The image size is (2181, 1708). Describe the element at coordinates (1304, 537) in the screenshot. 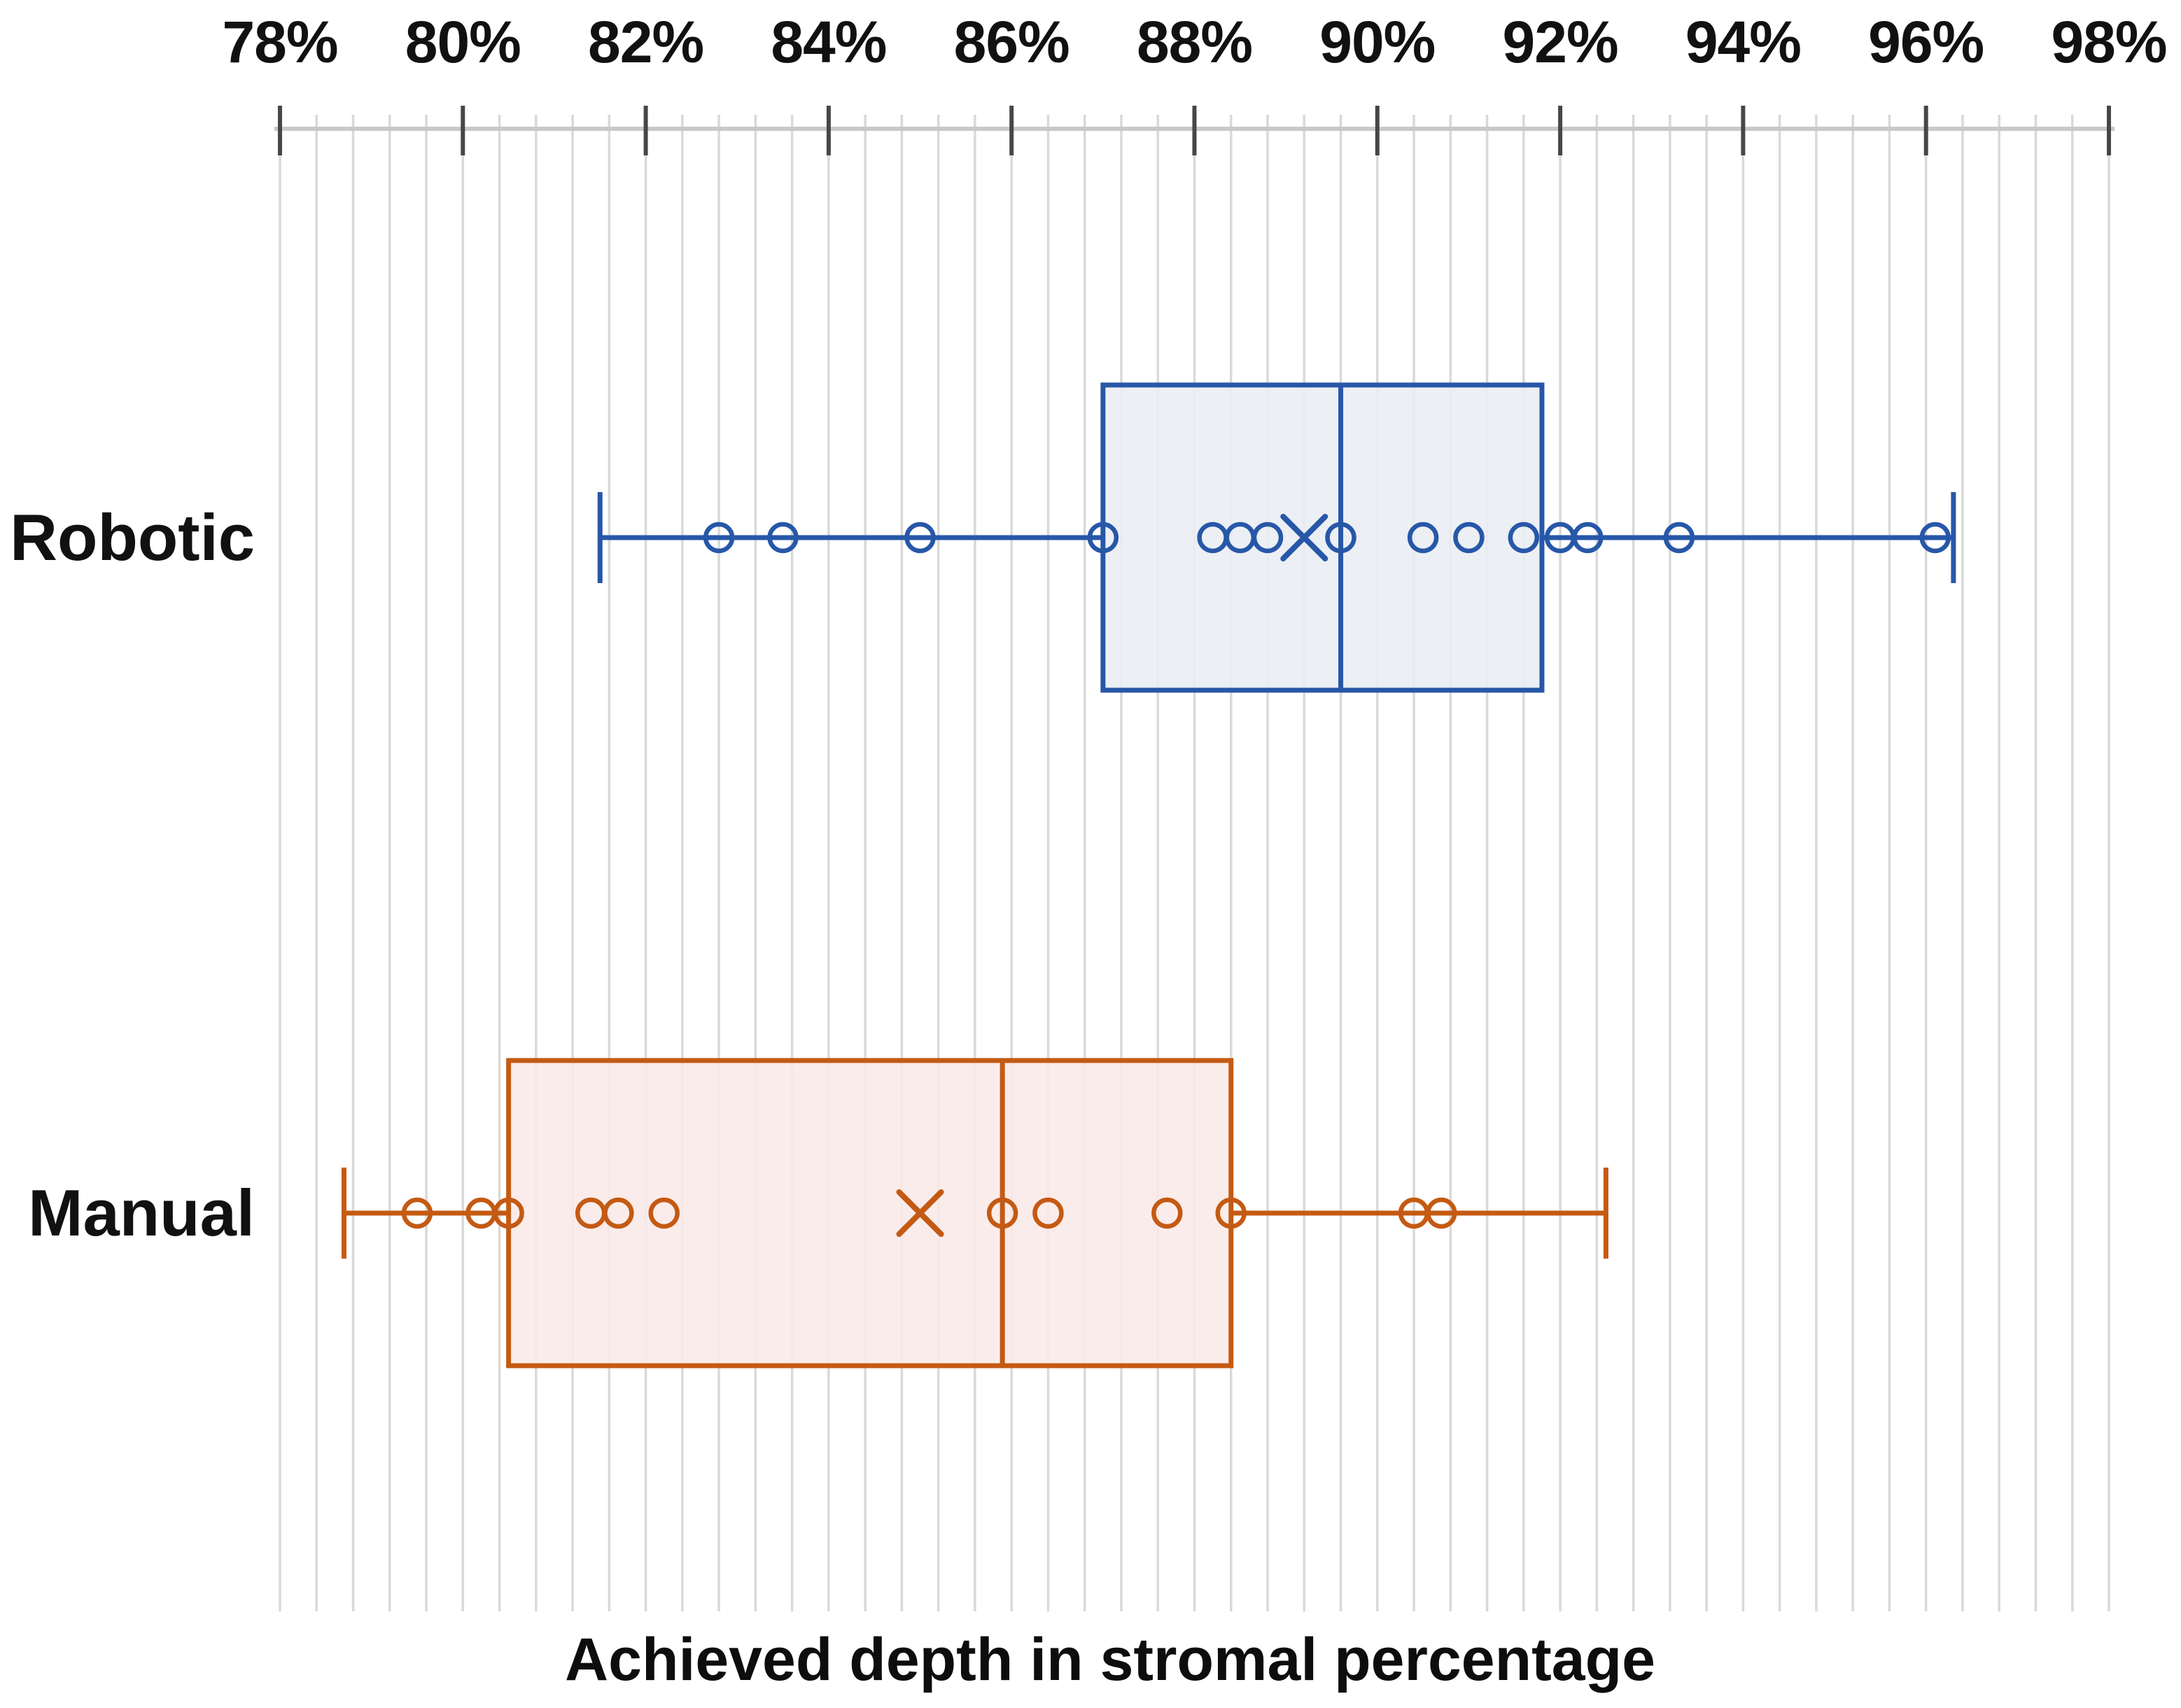

I see `robotic-mean-x-marker` at that location.